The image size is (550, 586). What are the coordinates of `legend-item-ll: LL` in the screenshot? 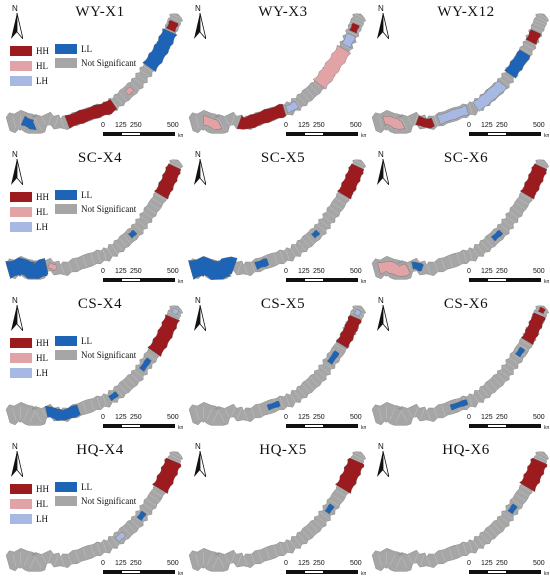 It's located at (73, 487).